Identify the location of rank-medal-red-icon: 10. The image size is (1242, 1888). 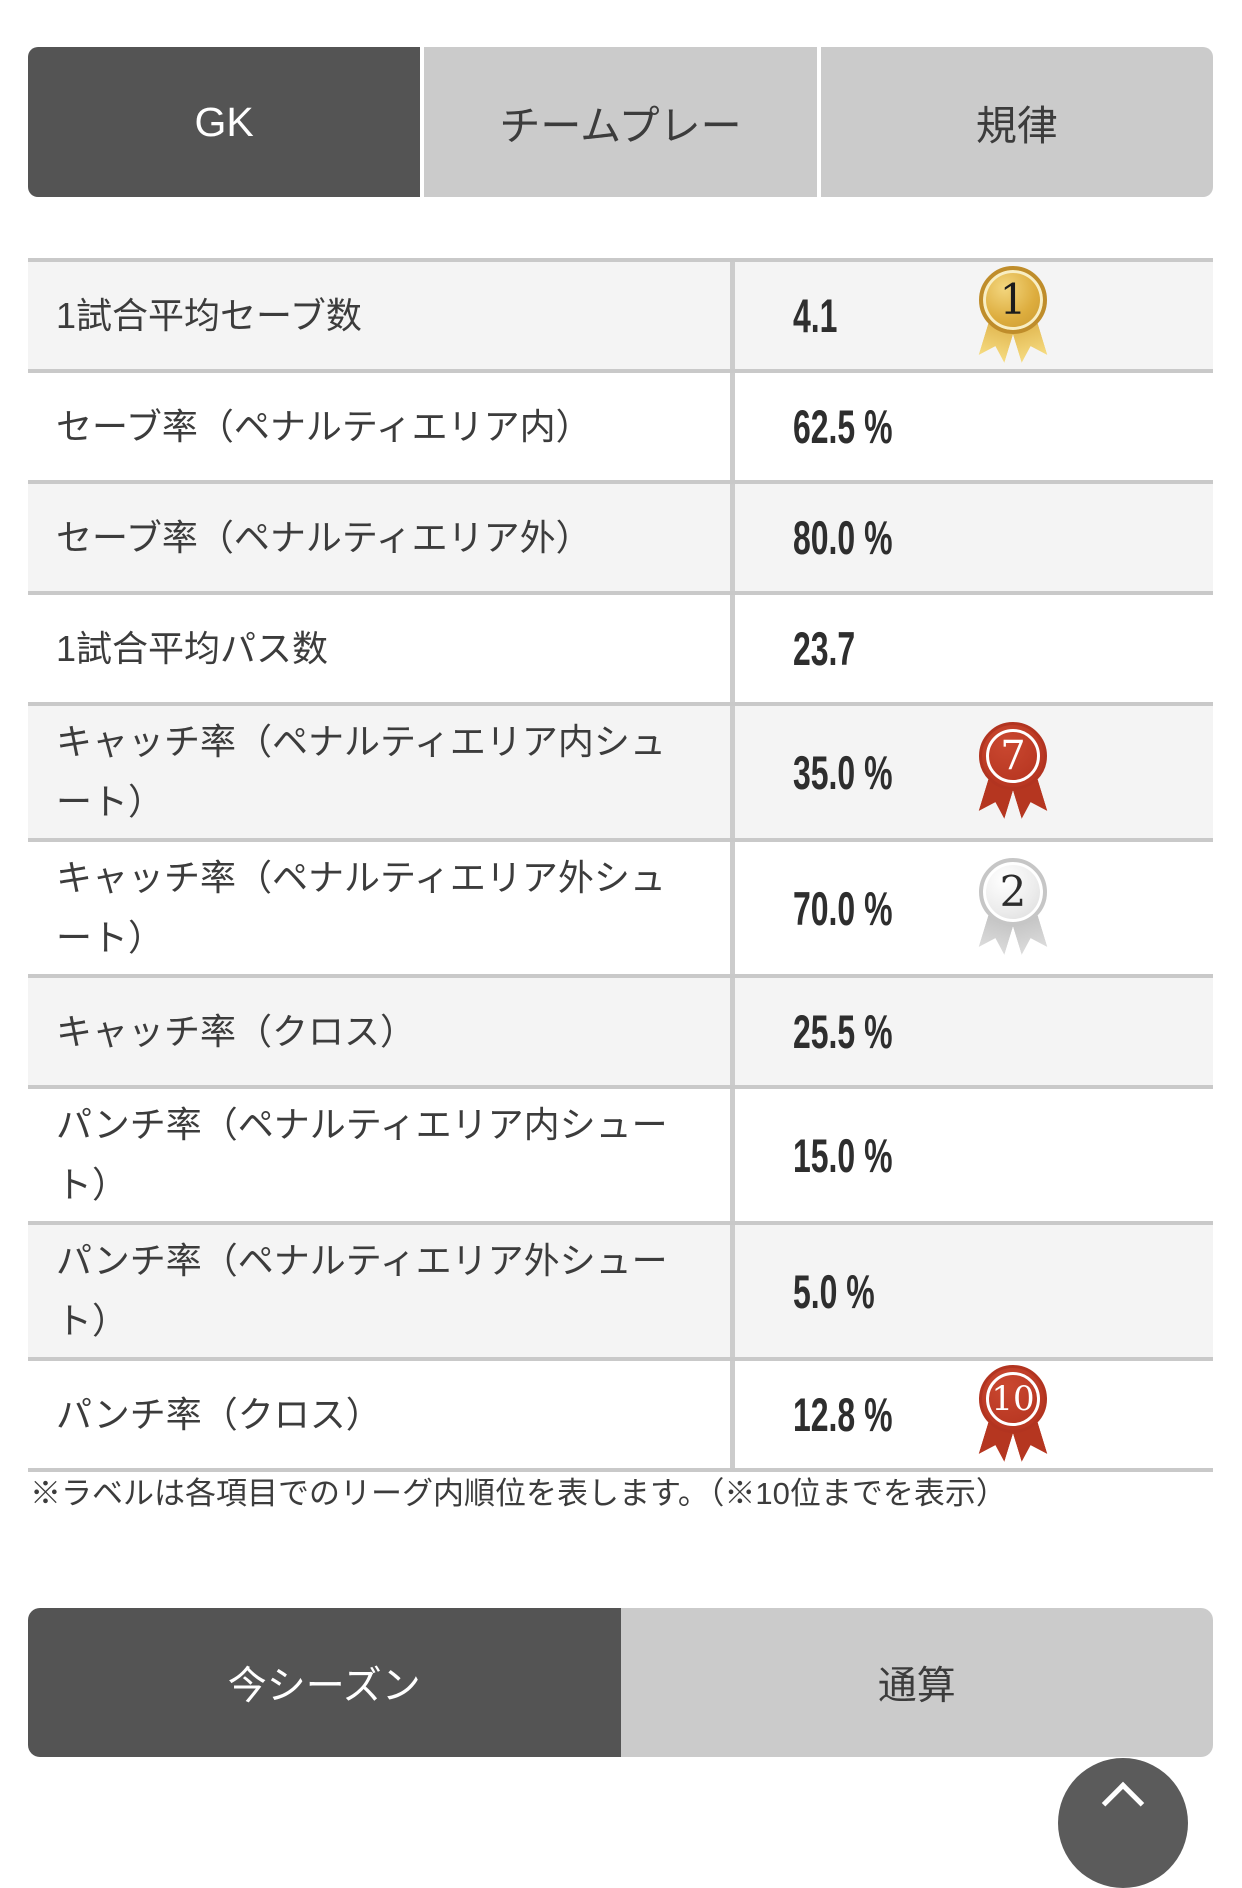
(1013, 1414).